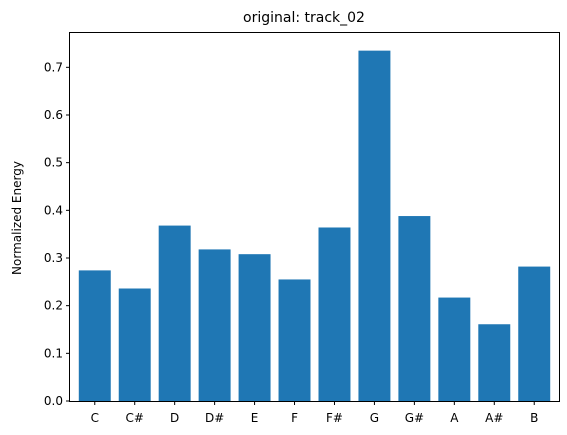 The width and height of the screenshot is (567, 435). Describe the element at coordinates (534, 334) in the screenshot. I see `bar-b` at that location.